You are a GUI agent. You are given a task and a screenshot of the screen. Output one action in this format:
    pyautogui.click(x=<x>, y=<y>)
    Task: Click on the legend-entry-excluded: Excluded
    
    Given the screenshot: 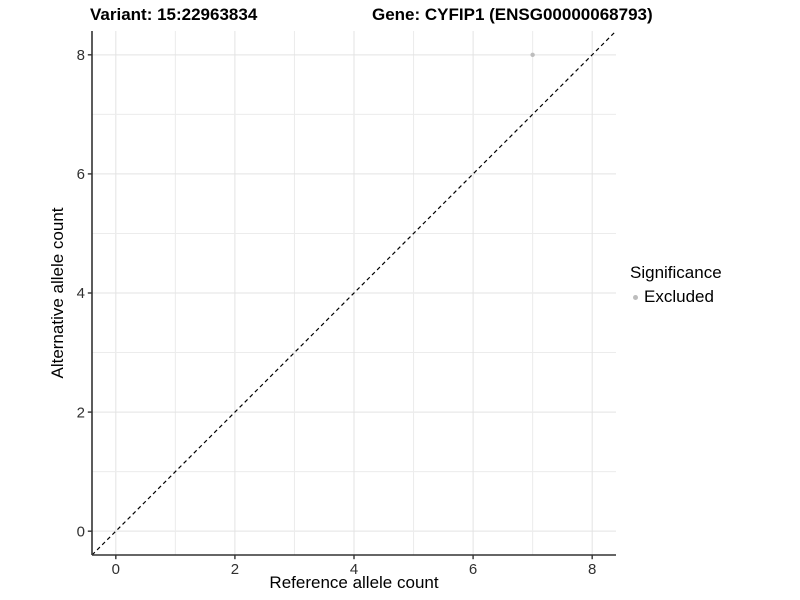 What is the action you would take?
    pyautogui.click(x=676, y=297)
    